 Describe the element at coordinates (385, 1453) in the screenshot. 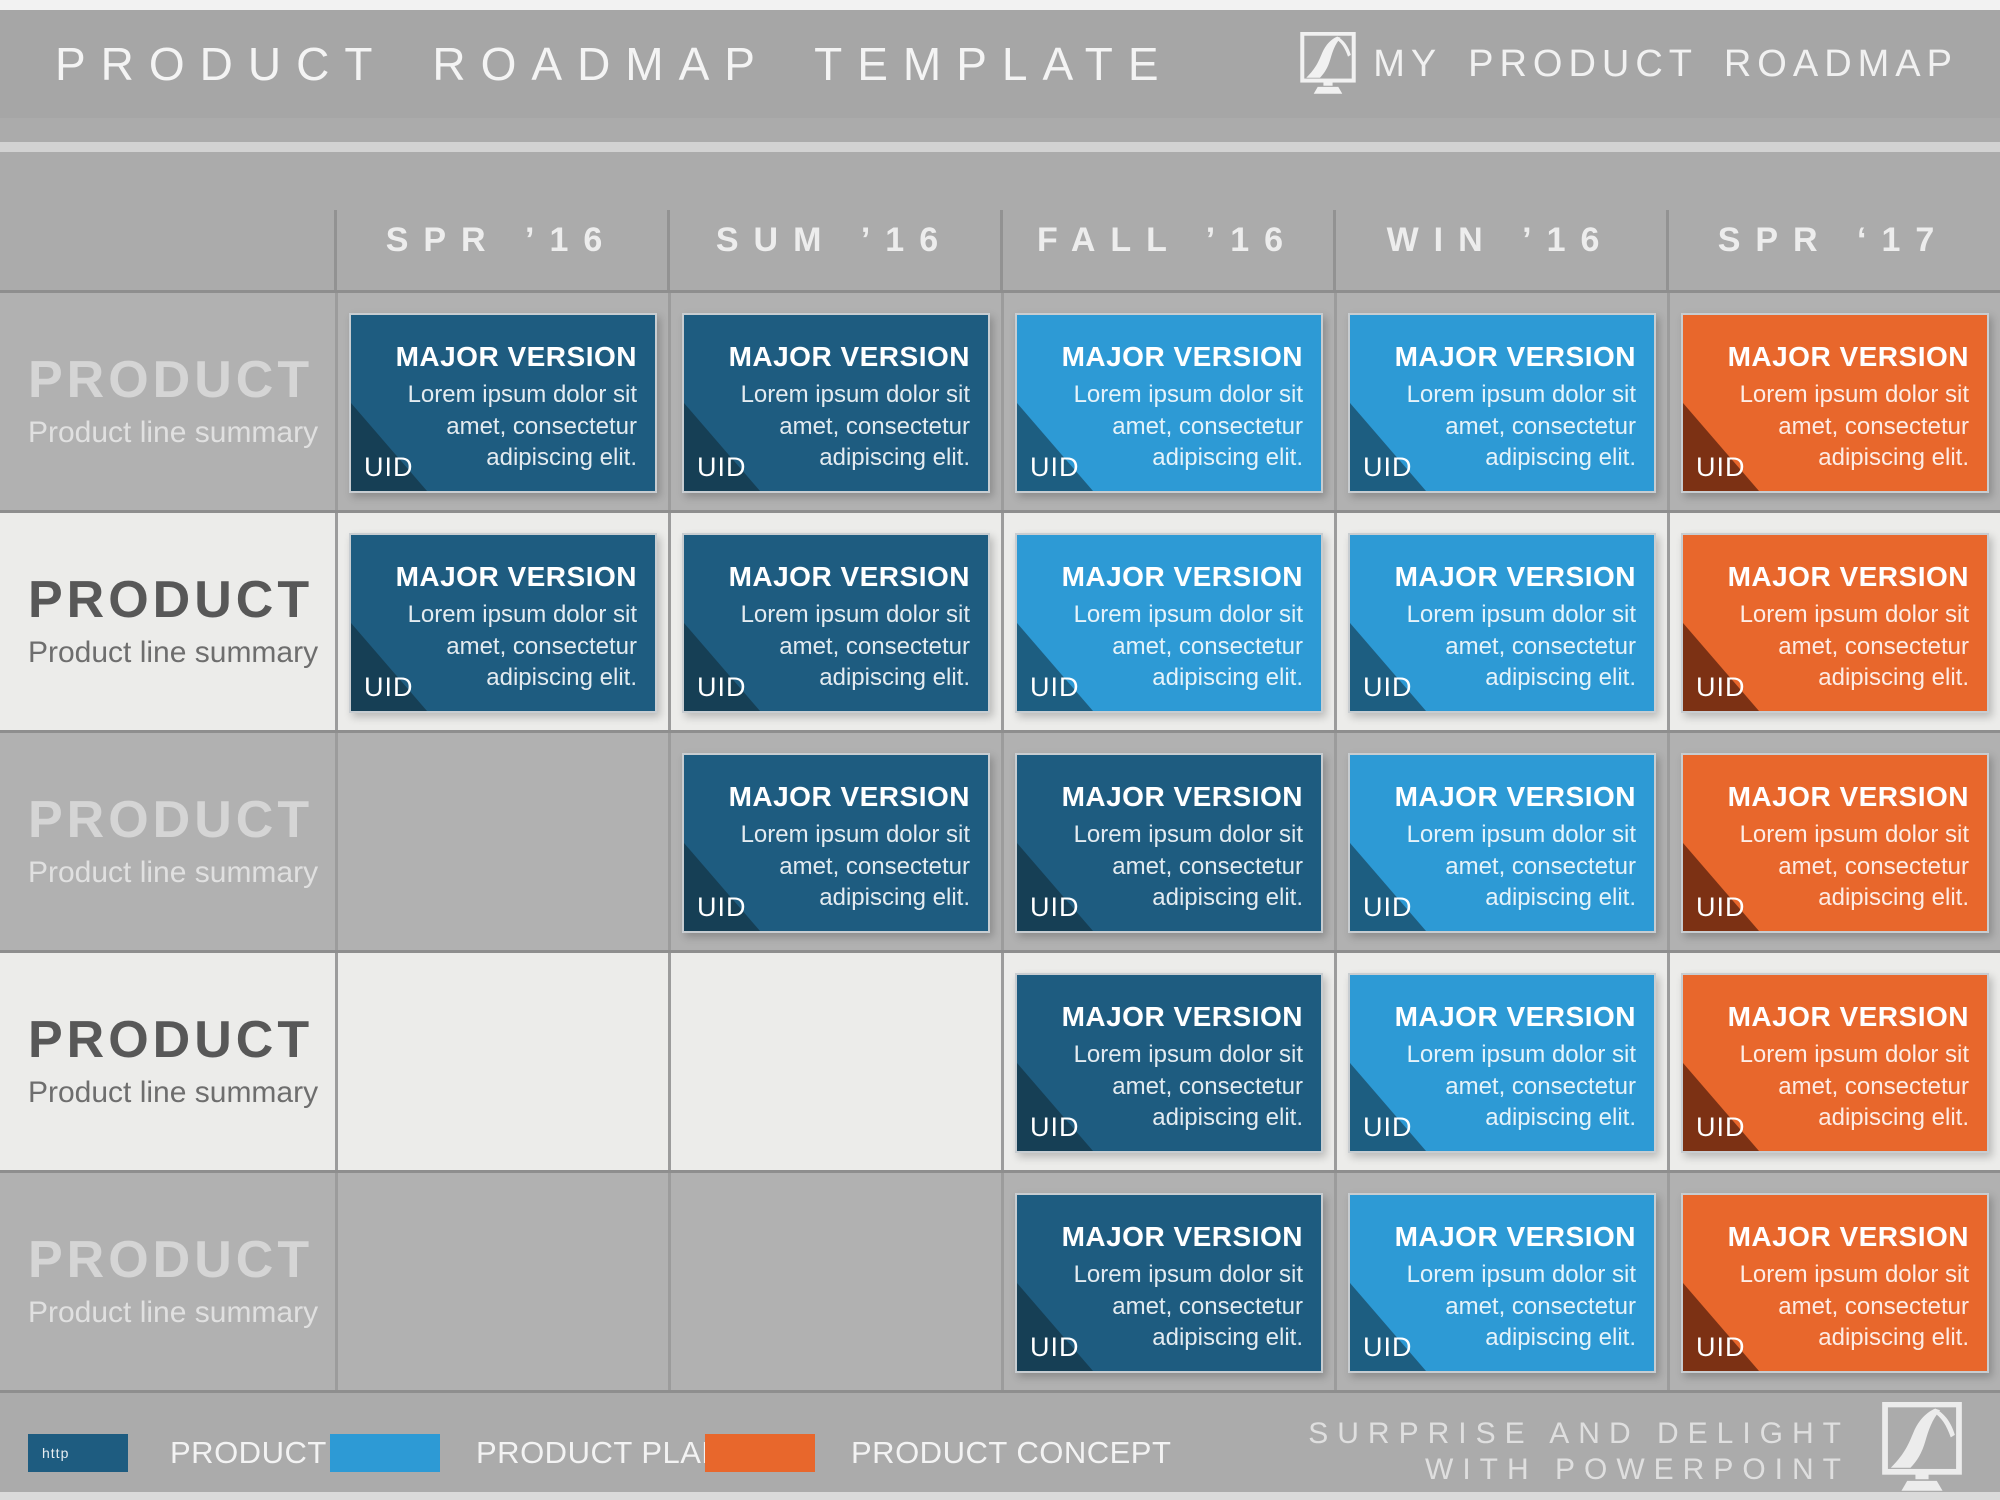

I see `legend-swatch-planning` at that location.